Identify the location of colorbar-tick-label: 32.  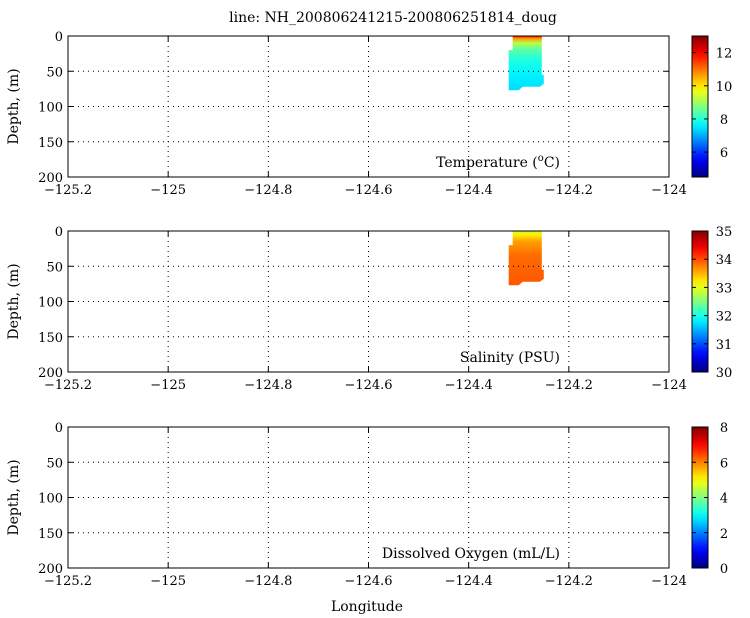
(724, 317).